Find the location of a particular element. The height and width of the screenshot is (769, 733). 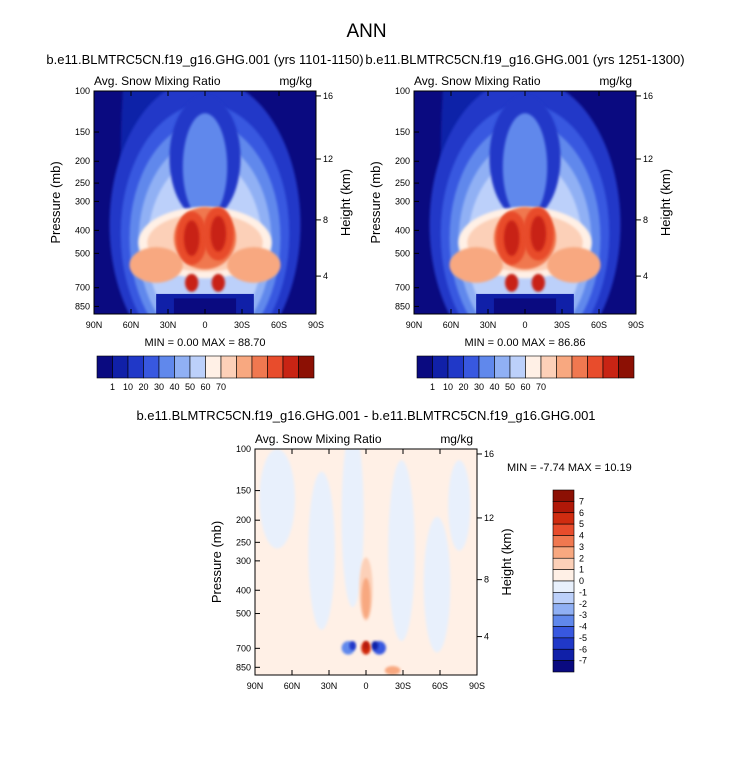

colorbar-label: 3 is located at coordinates (581, 547).